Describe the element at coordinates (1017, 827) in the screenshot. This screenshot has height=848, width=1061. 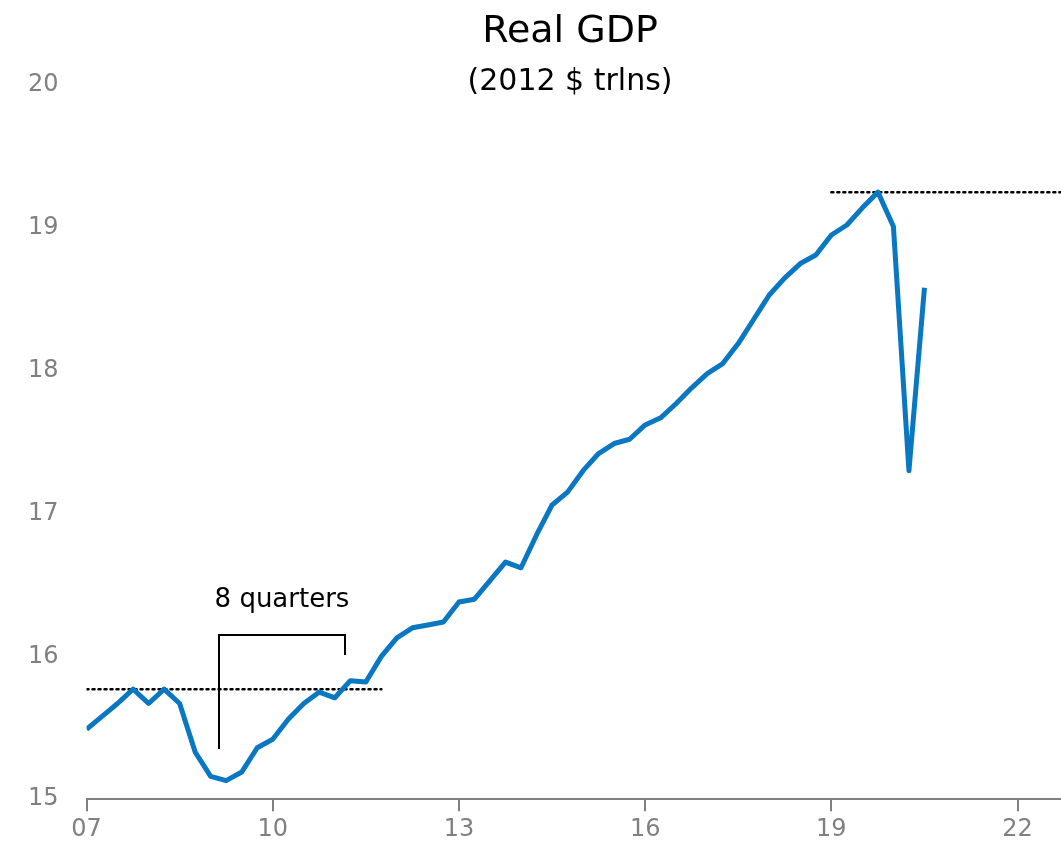
I see `x-tick-label: 22` at that location.